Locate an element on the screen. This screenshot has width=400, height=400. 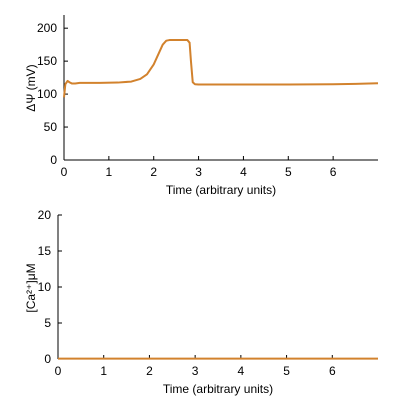
chart1-series is located at coordinates (221, 68).